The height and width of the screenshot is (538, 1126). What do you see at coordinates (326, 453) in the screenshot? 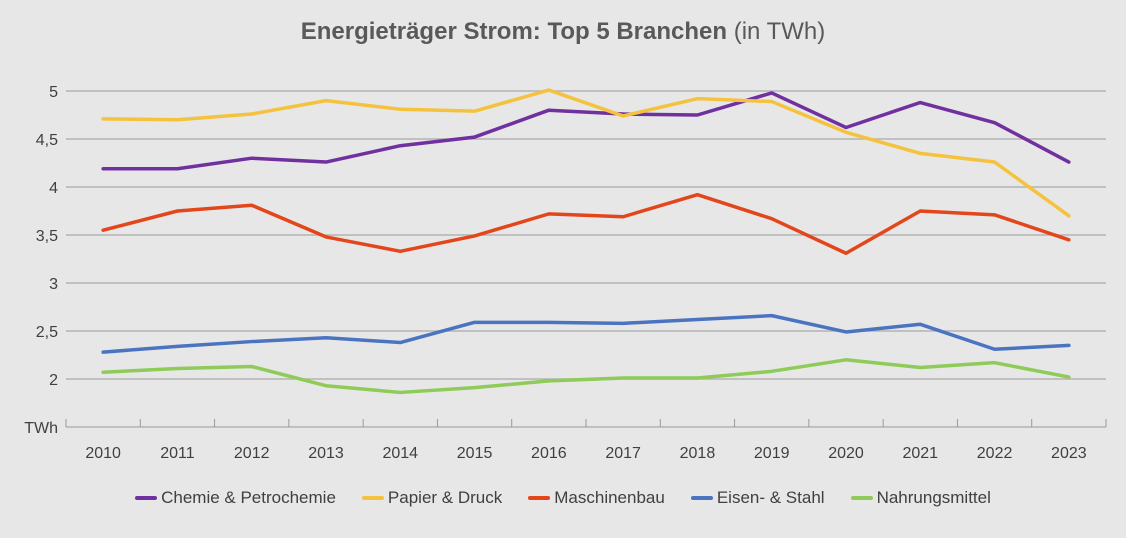
I see `x-tick-label: 2013` at bounding box center [326, 453].